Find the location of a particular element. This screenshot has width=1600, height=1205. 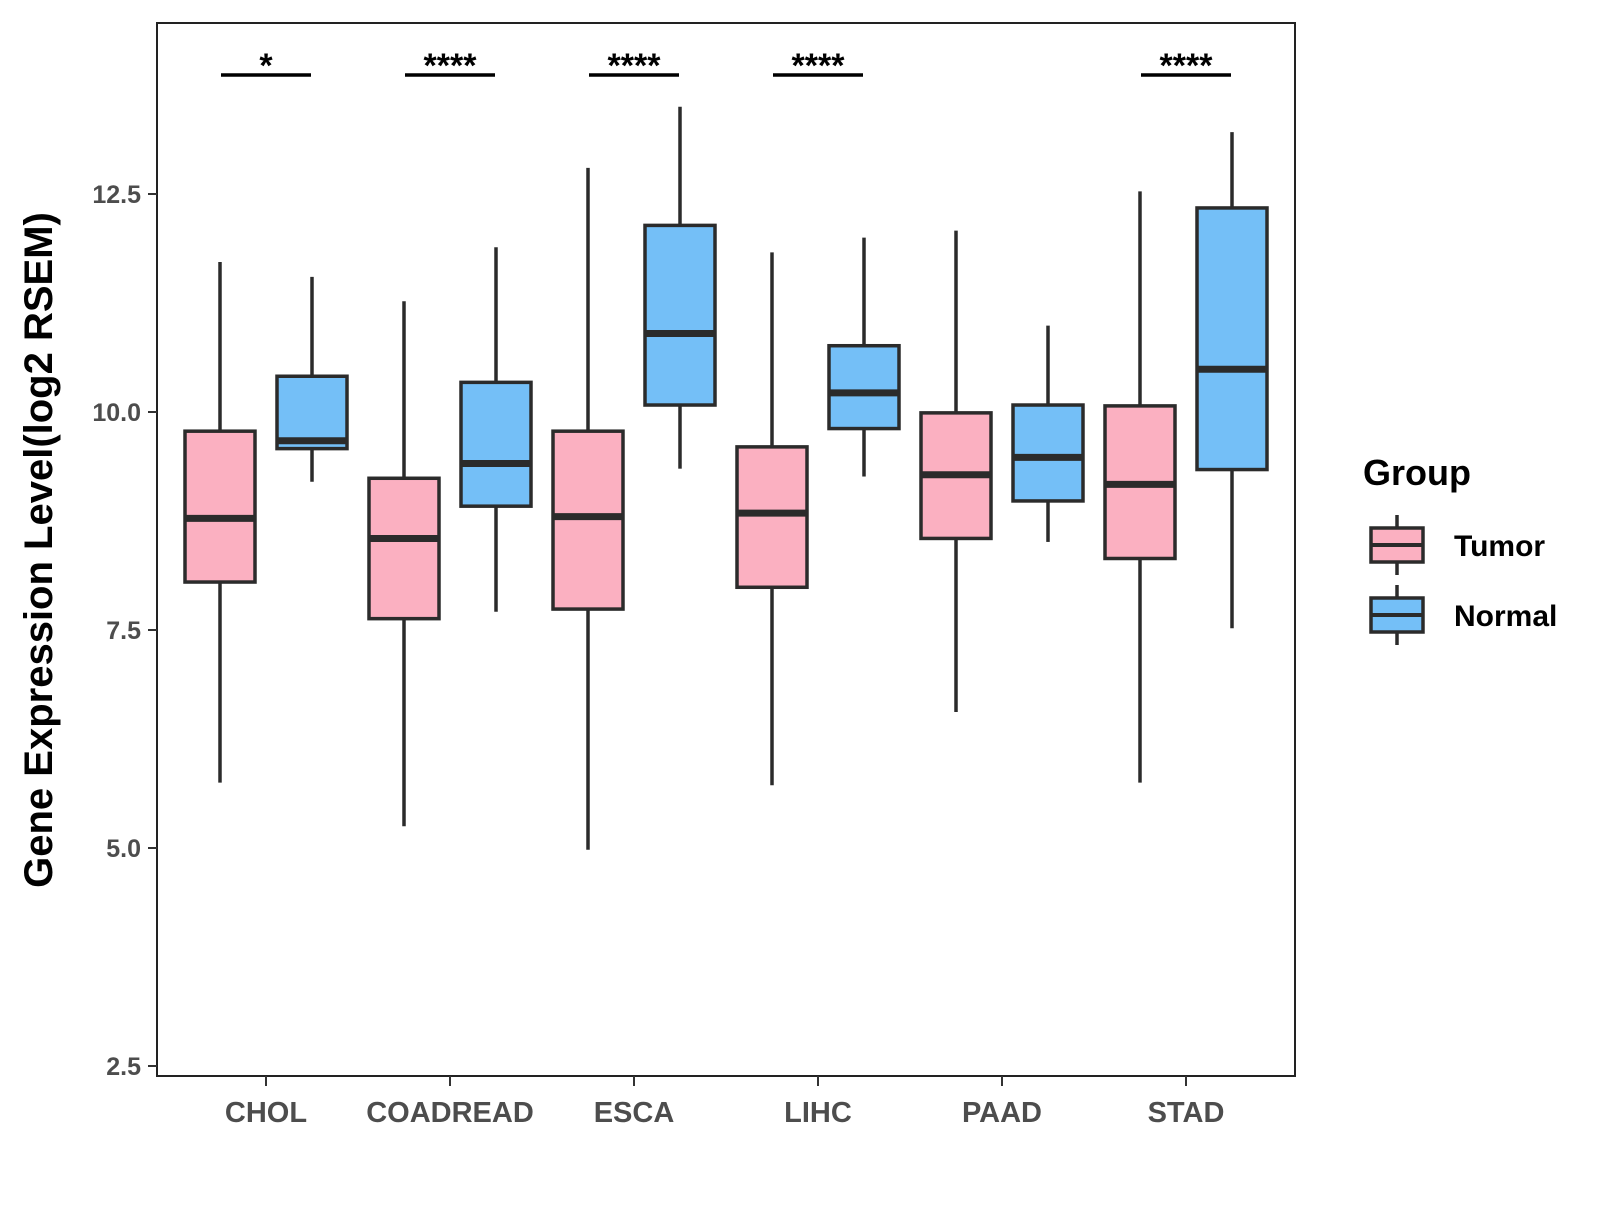

box-normal-paad is located at coordinates (1048, 433).